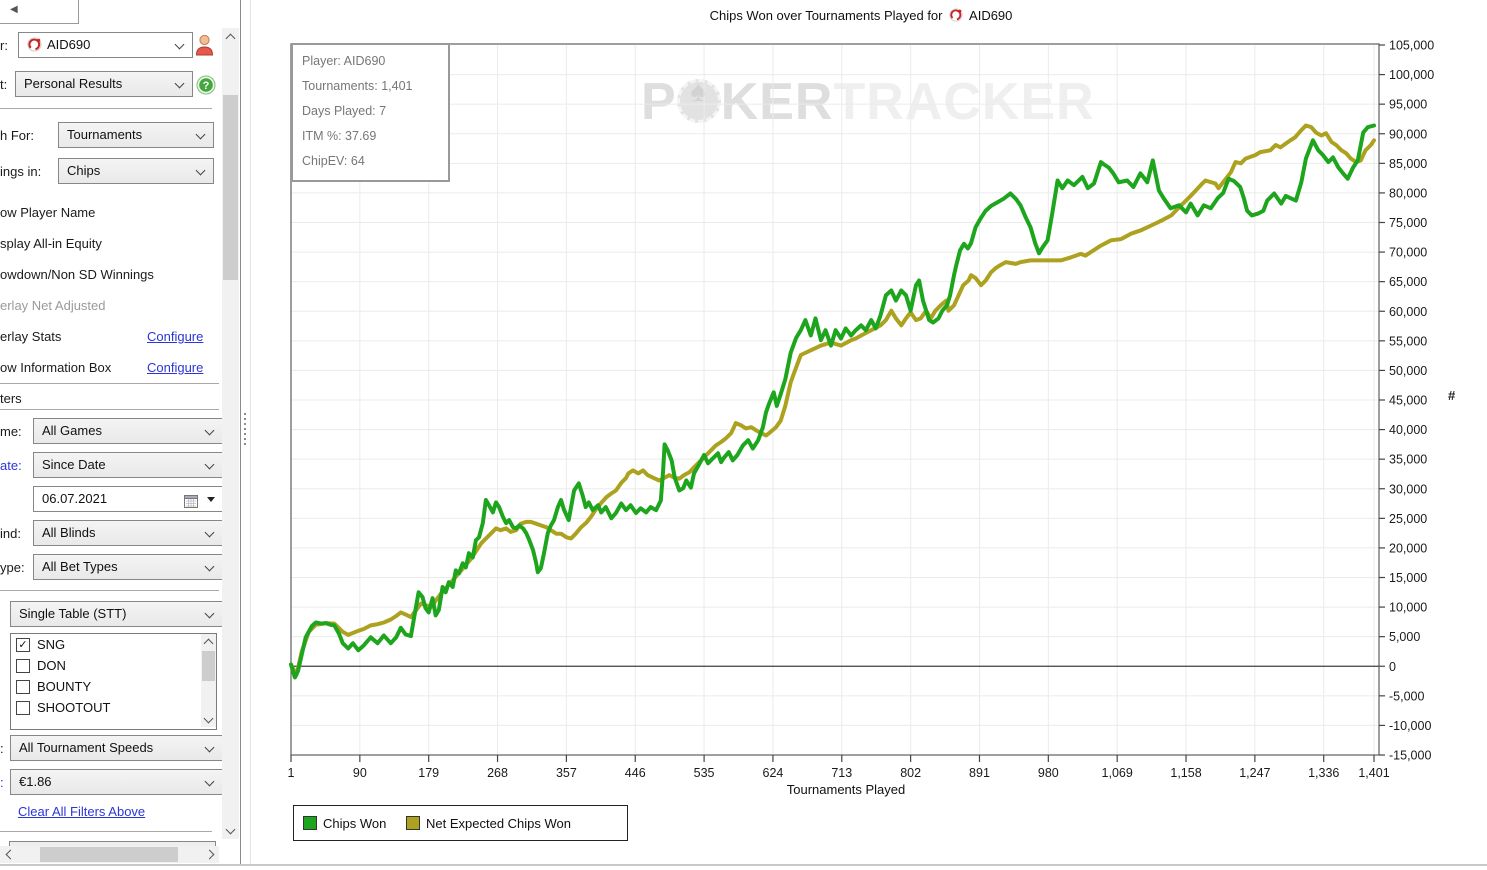 Image resolution: width=1487 pixels, height=870 pixels. What do you see at coordinates (64, 686) in the screenshot?
I see `game-type-label: BOUNTY` at bounding box center [64, 686].